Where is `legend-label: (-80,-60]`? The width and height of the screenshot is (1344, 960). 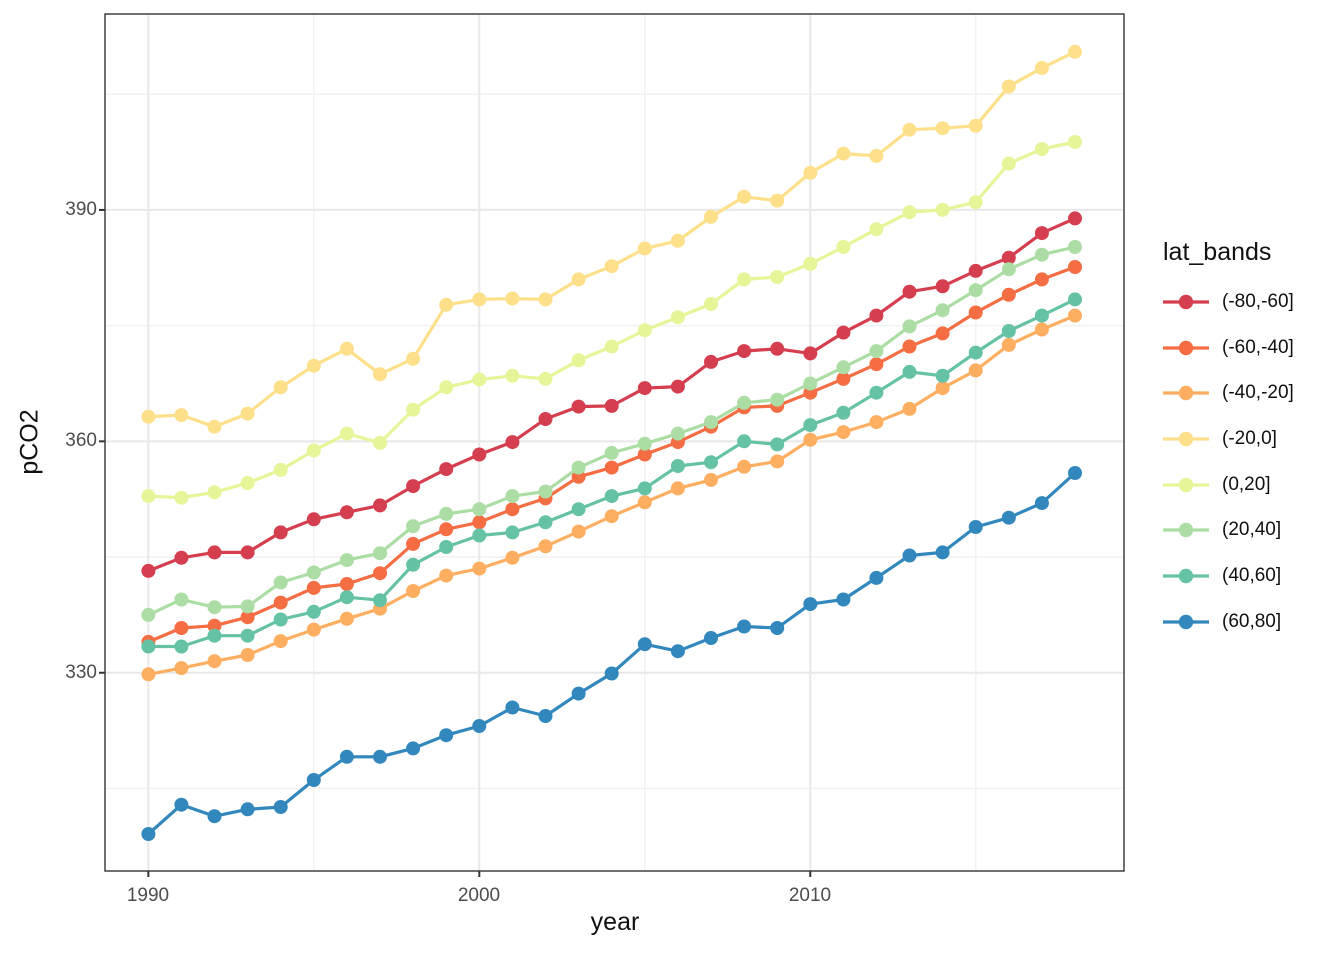 legend-label: (-80,-60] is located at coordinates (1258, 301).